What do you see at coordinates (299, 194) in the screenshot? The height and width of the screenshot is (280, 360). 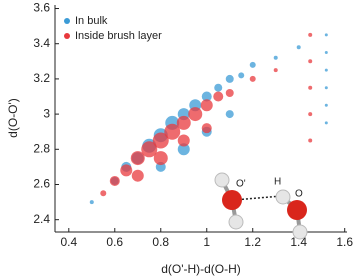 I see `atom-label: O` at bounding box center [299, 194].